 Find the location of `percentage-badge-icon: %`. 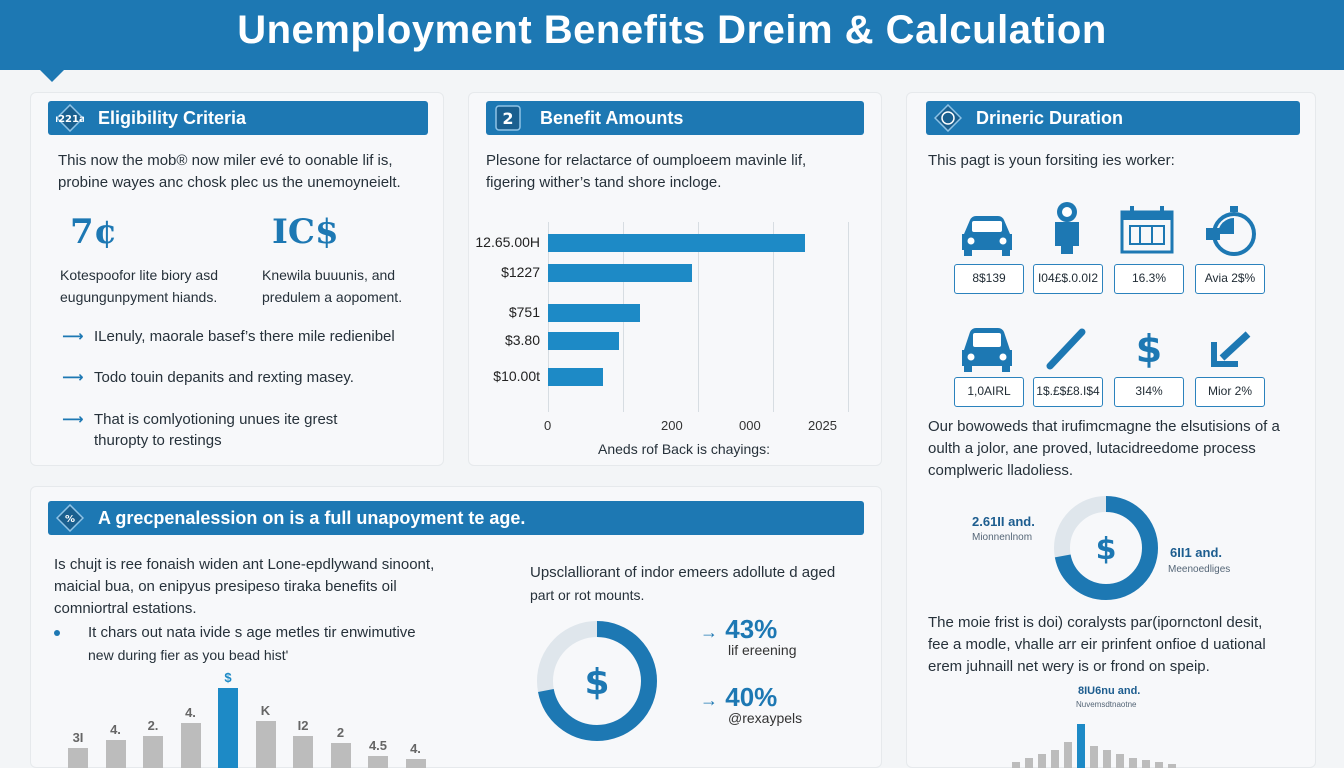

percentage-badge-icon: % is located at coordinates (70, 518).